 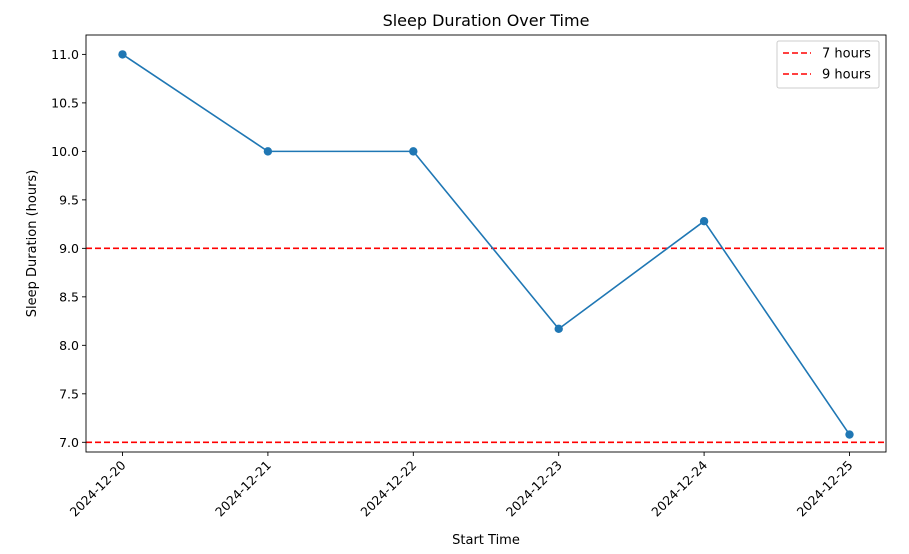 I want to click on legend-label-1: 9 hours, so click(x=846, y=75).